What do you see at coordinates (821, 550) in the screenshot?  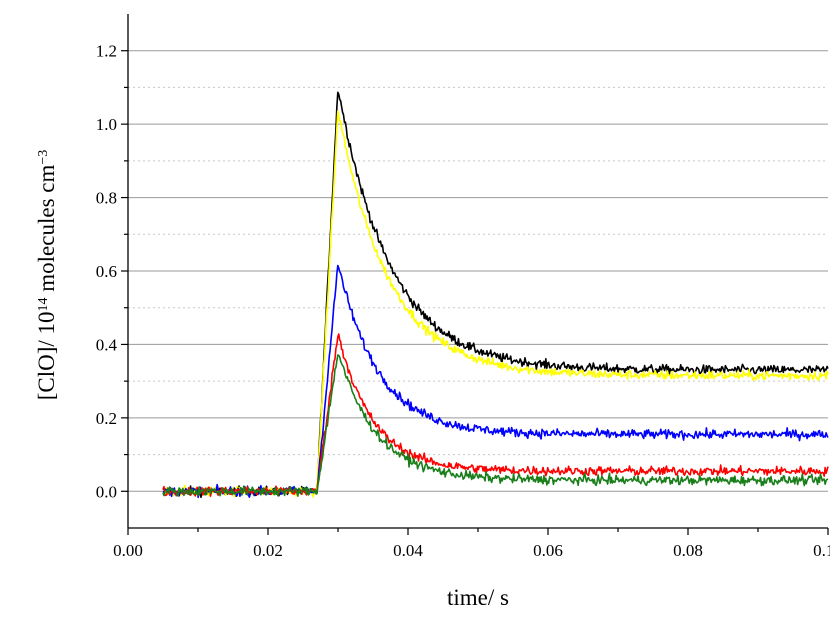 I see `x-tick-label: 0.10` at bounding box center [821, 550].